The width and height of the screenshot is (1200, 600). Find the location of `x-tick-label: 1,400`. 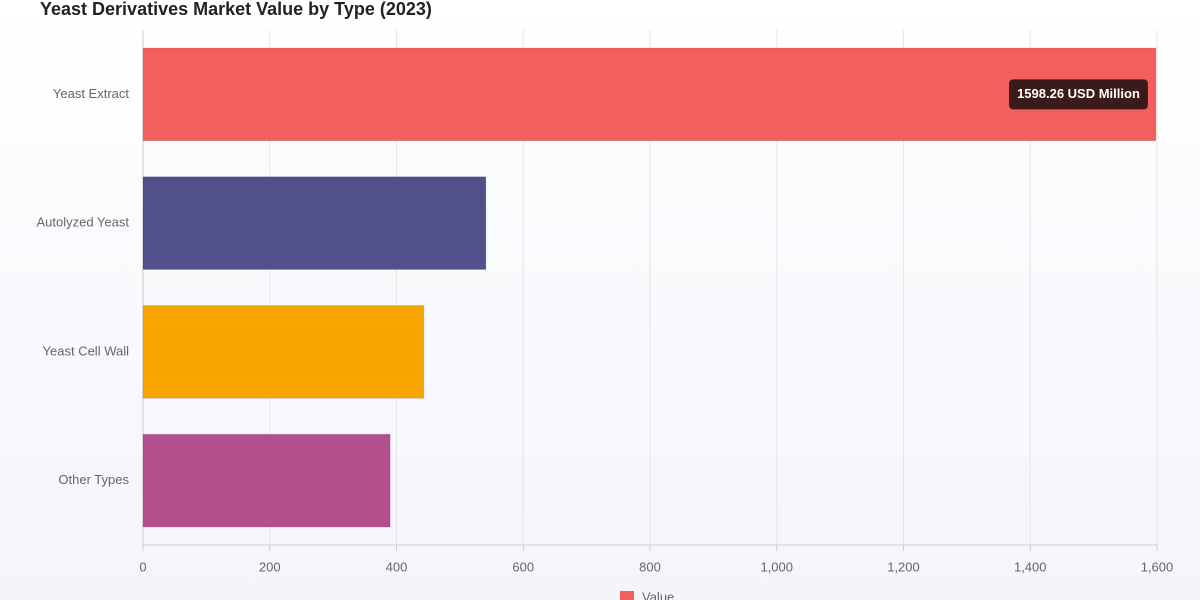

x-tick-label: 1,400 is located at coordinates (1030, 566).